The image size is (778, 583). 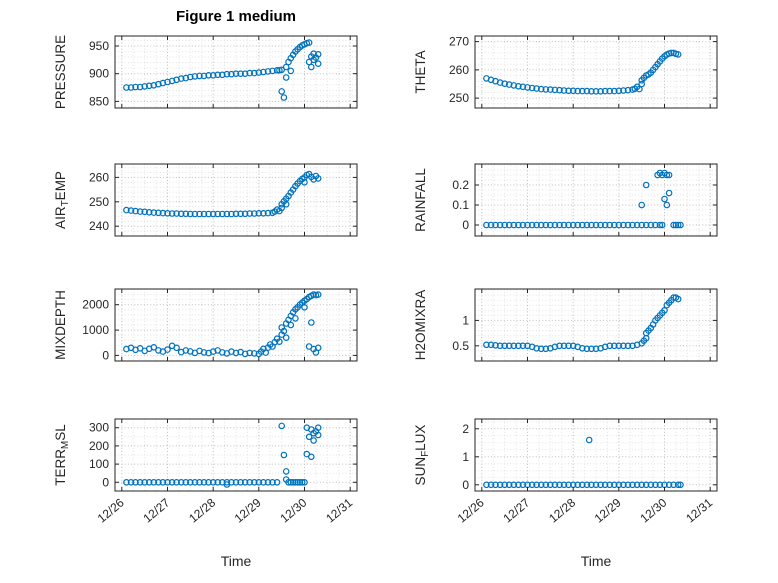 I want to click on subplot-air-temp: 240 250 260 AIRTEMP, so click(x=208, y=224).